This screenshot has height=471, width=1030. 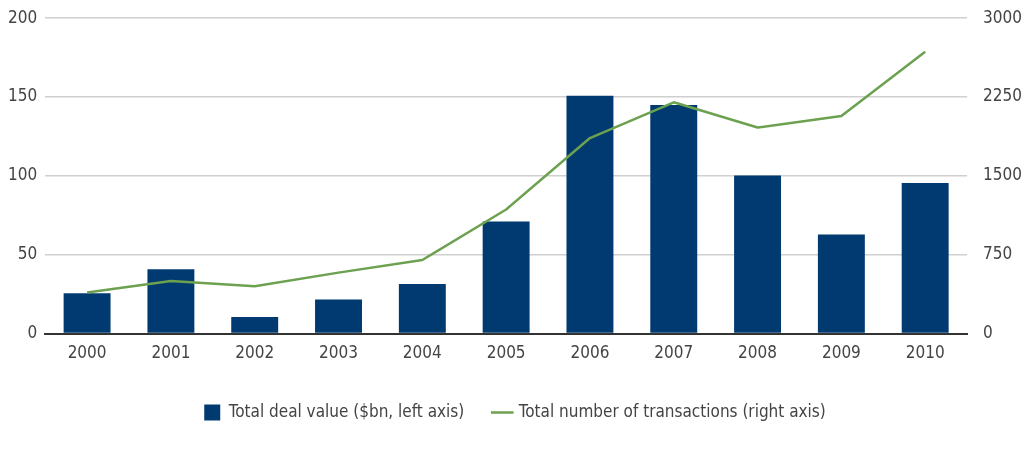 What do you see at coordinates (422, 352) in the screenshot?
I see `x-tick-label: 2004` at bounding box center [422, 352].